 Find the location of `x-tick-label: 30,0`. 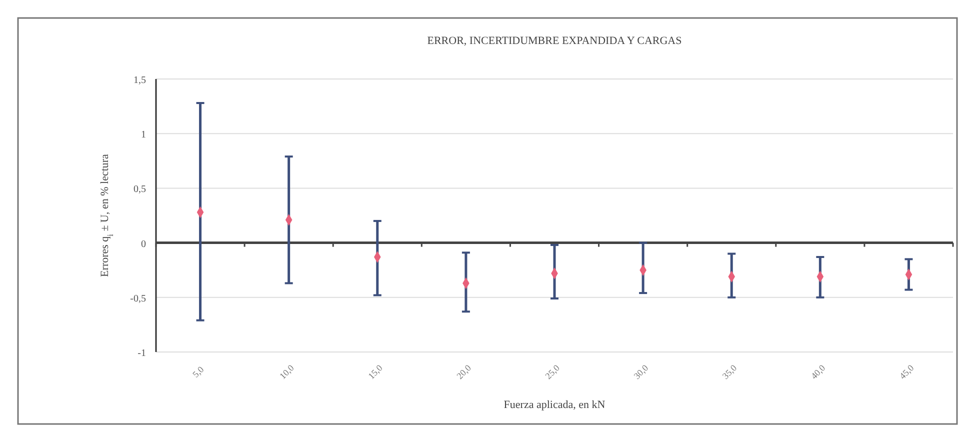

x-tick-label: 30,0 is located at coordinates (641, 371).